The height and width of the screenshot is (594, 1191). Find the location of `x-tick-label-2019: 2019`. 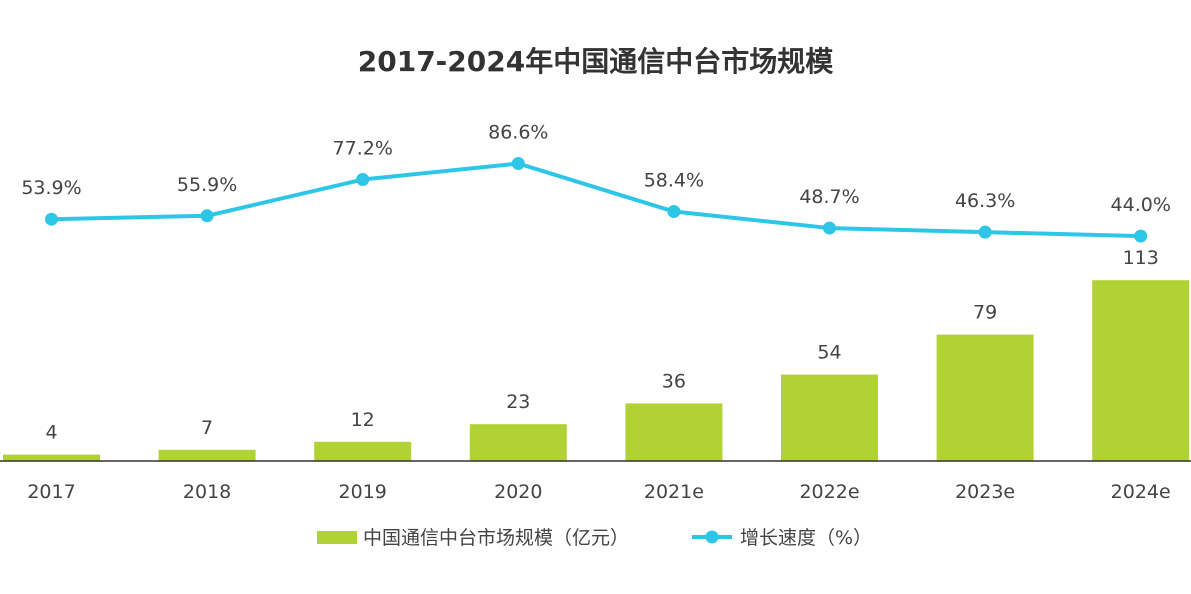

x-tick-label-2019: 2019 is located at coordinates (363, 492).